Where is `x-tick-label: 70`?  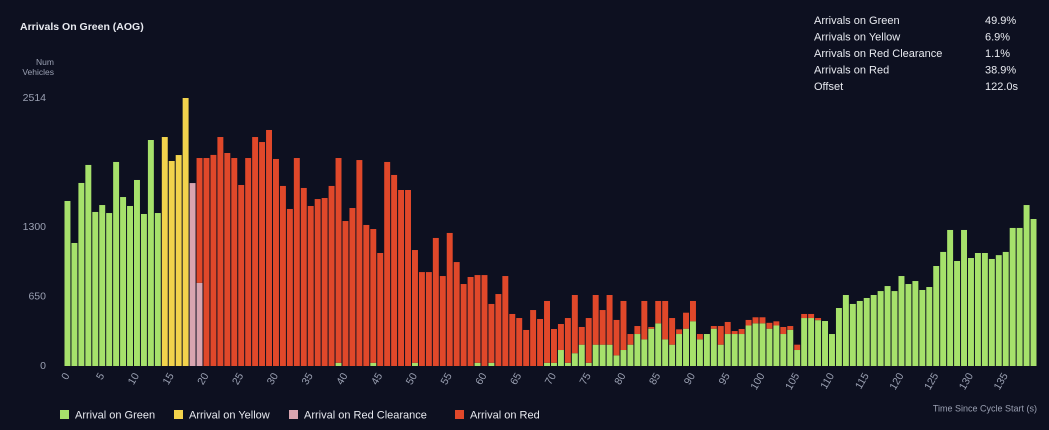 x-tick-label: 70 is located at coordinates (551, 379).